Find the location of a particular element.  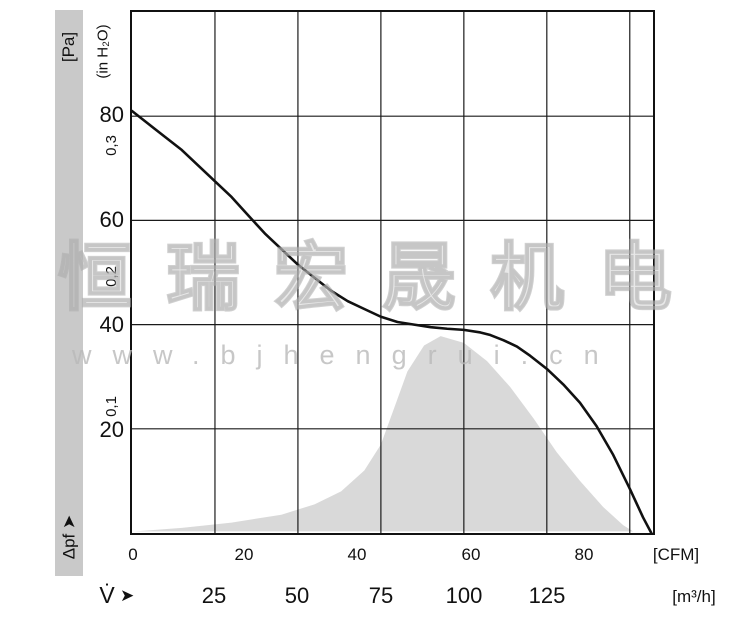

m3h-tick-25: 25 is located at coordinates (214, 595).